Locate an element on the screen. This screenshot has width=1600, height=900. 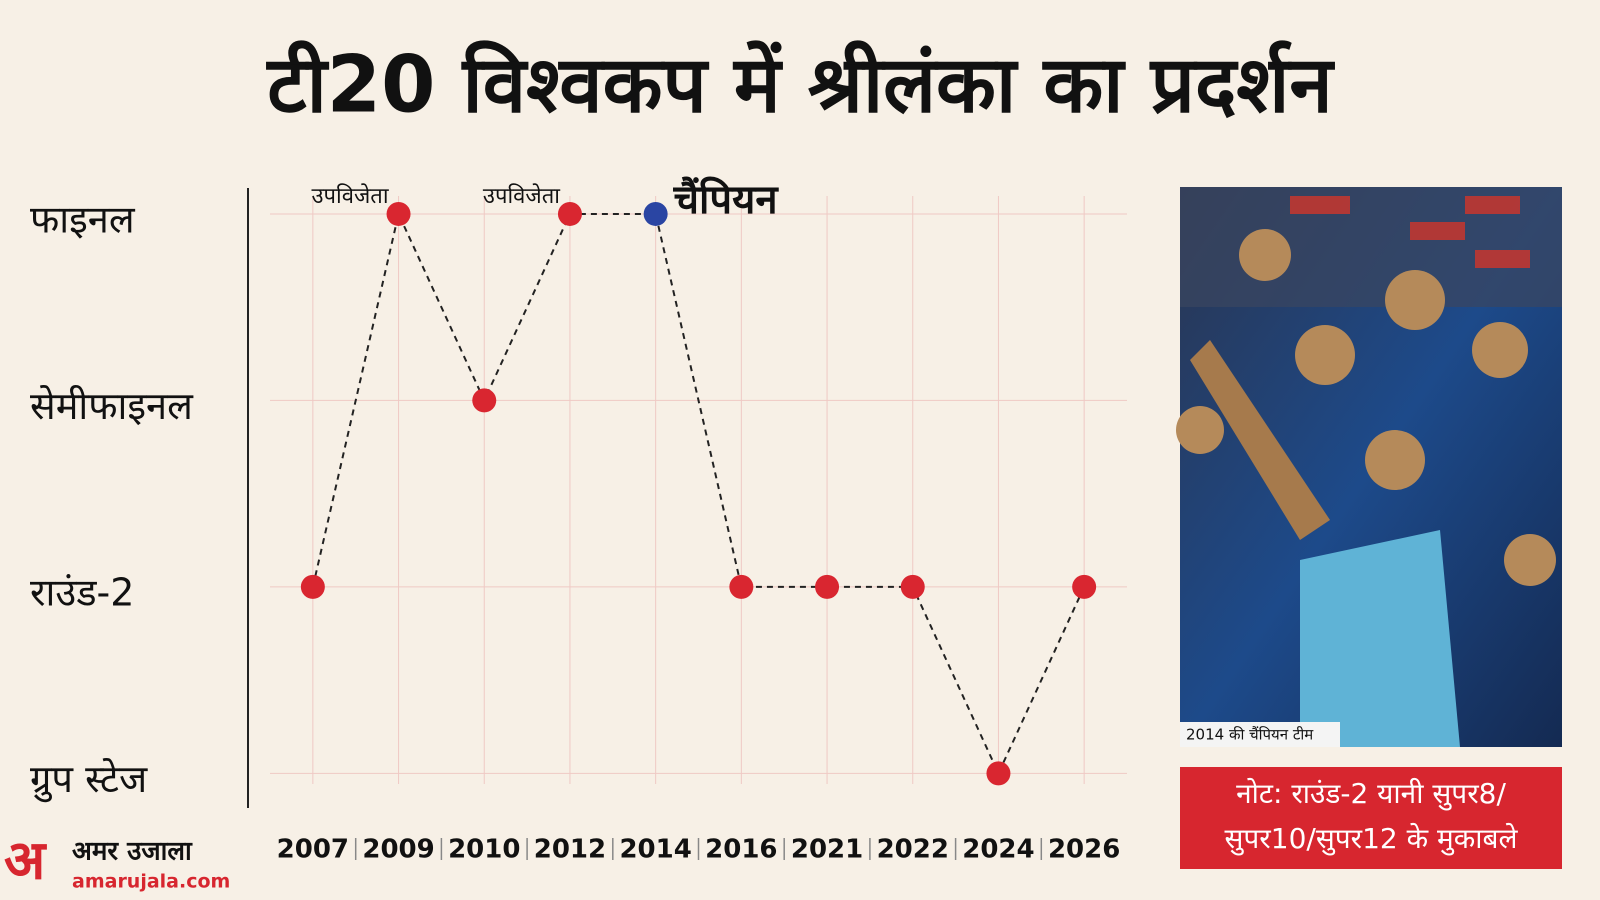
x-tick-label: 2012 is located at coordinates (570, 850).